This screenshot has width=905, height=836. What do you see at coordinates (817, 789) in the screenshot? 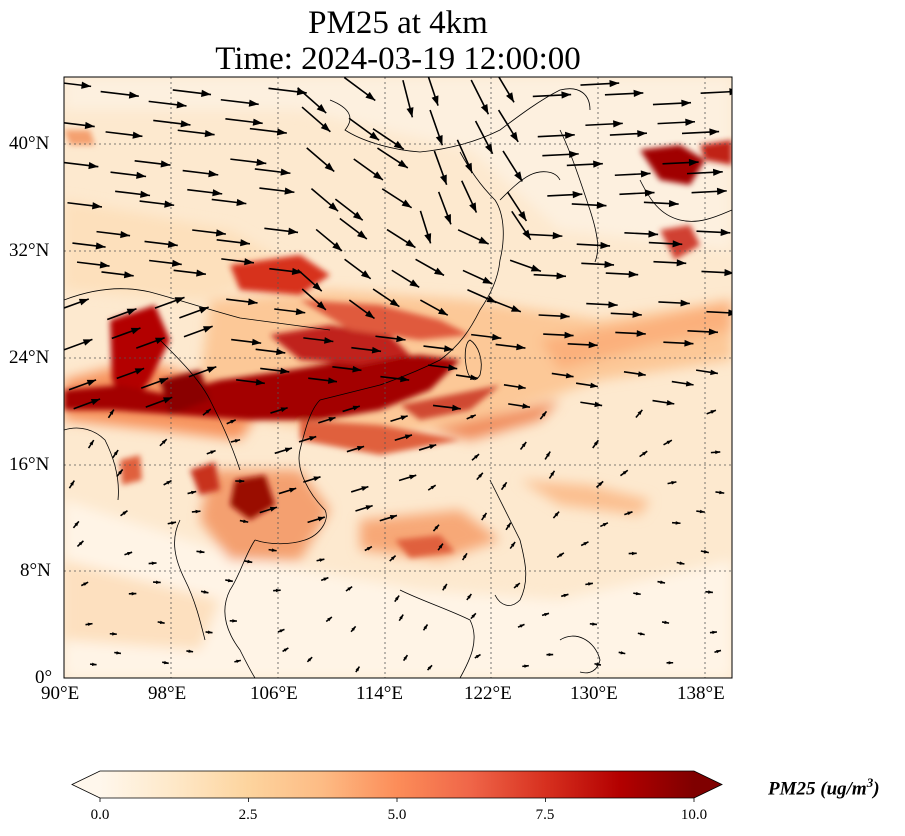
I see `colorbar-label-text: PM25 (ug/m` at bounding box center [817, 789].